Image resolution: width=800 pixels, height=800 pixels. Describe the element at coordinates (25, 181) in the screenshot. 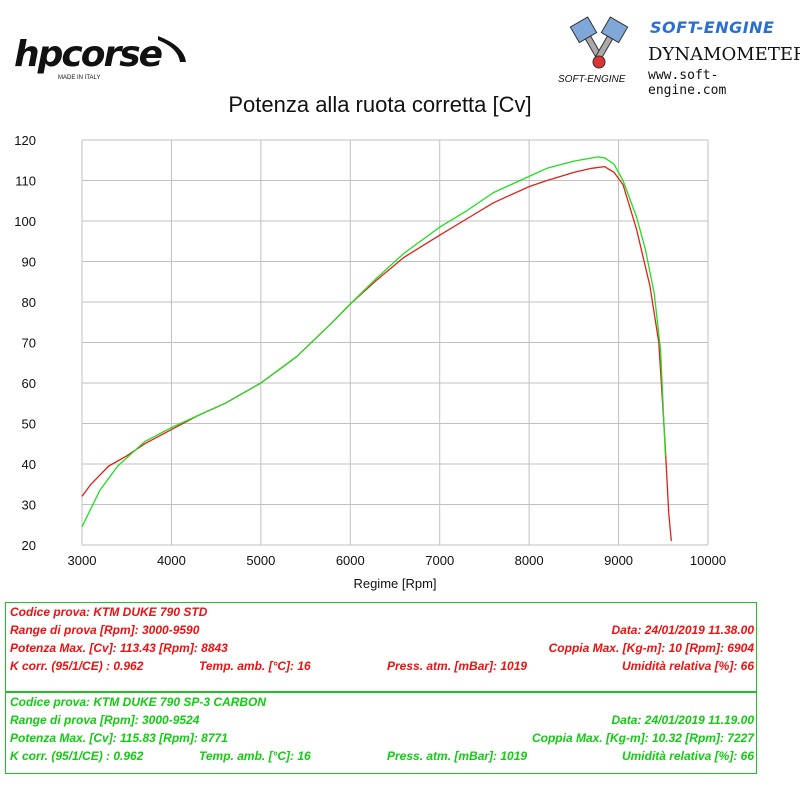

I see `y-tick-label: 110` at that location.